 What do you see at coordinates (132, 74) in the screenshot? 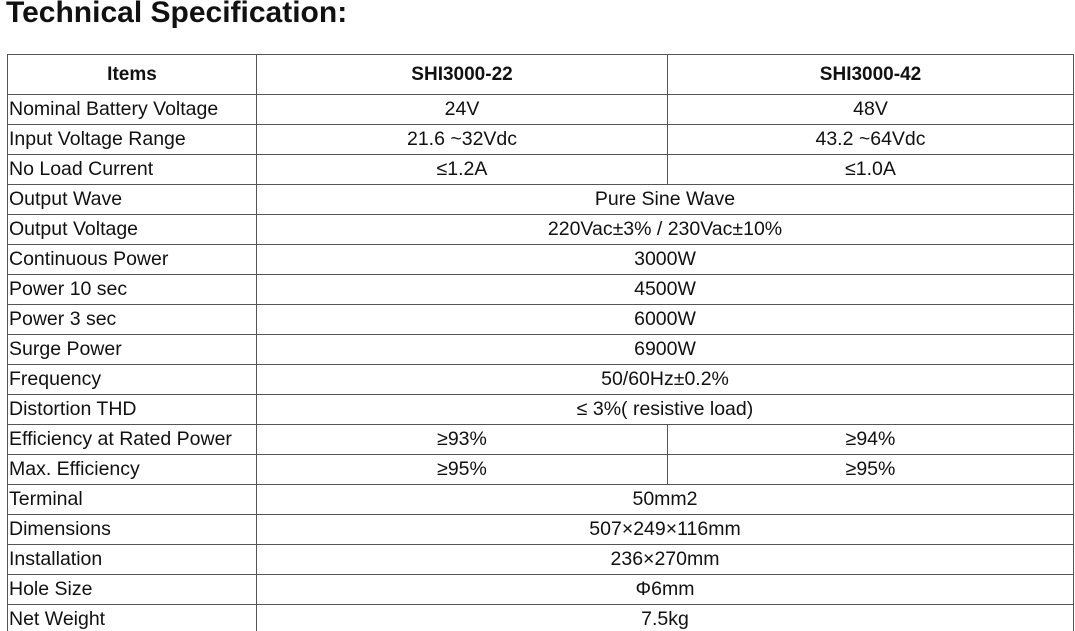
I see `header-cell: Items` at bounding box center [132, 74].